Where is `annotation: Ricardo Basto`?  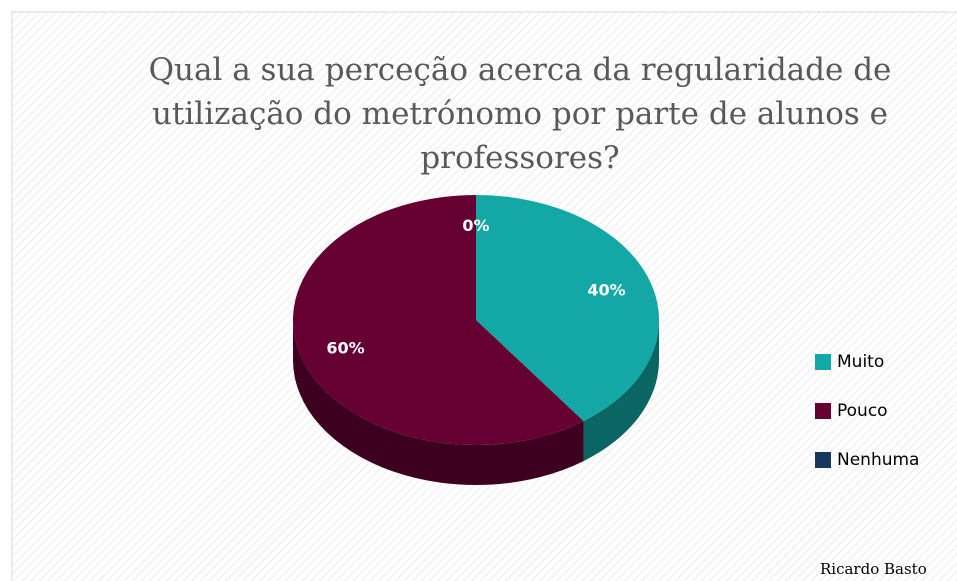 annotation: Ricardo Basto is located at coordinates (873, 569).